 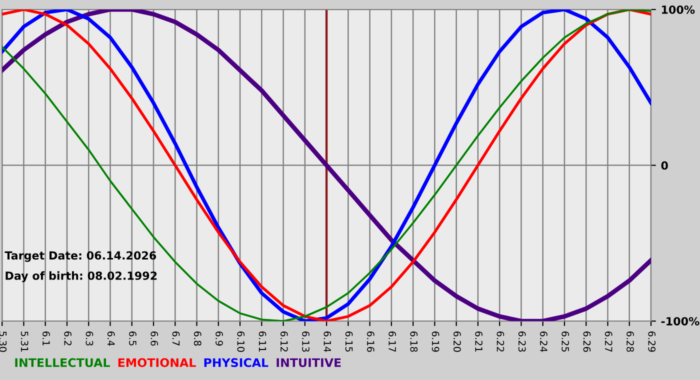 What do you see at coordinates (111, 339) in the screenshot?
I see `x-tick-label: 6.4` at bounding box center [111, 339].